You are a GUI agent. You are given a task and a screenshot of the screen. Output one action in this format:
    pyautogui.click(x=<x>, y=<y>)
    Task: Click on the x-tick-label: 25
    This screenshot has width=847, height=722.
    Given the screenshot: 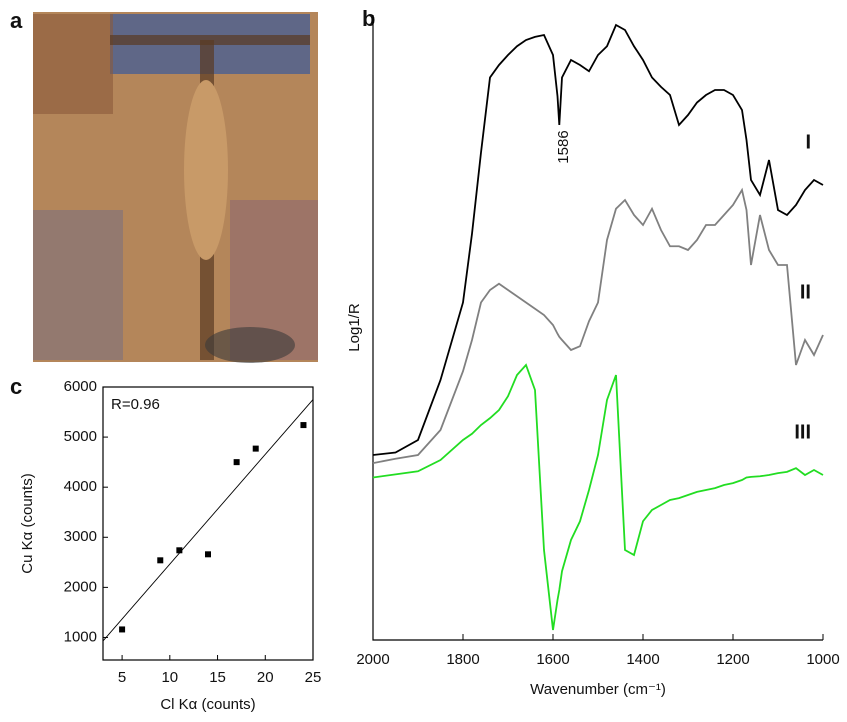 What is the action you would take?
    pyautogui.click(x=313, y=677)
    